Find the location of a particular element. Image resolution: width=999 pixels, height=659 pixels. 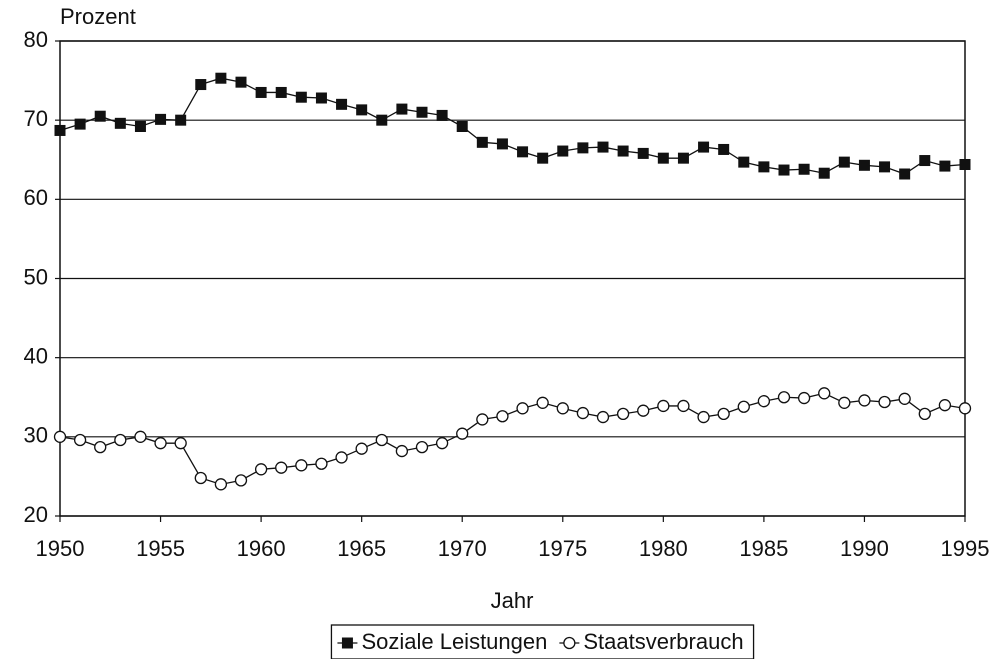

legend-box is located at coordinates (542, 641).